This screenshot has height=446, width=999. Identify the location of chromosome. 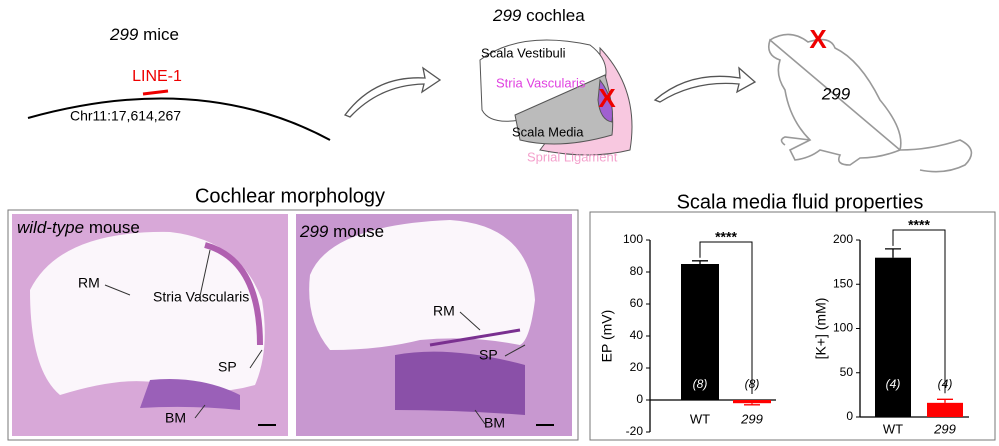
(179, 119).